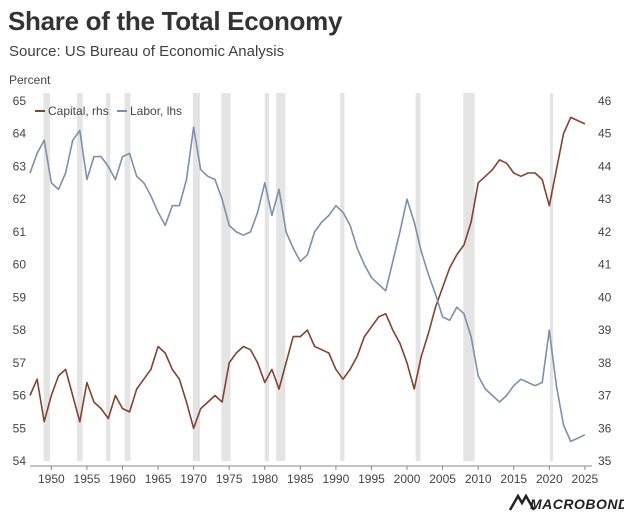 Image resolution: width=624 pixels, height=523 pixels. Describe the element at coordinates (478, 479) in the screenshot. I see `x-tick-label: 2010` at that location.